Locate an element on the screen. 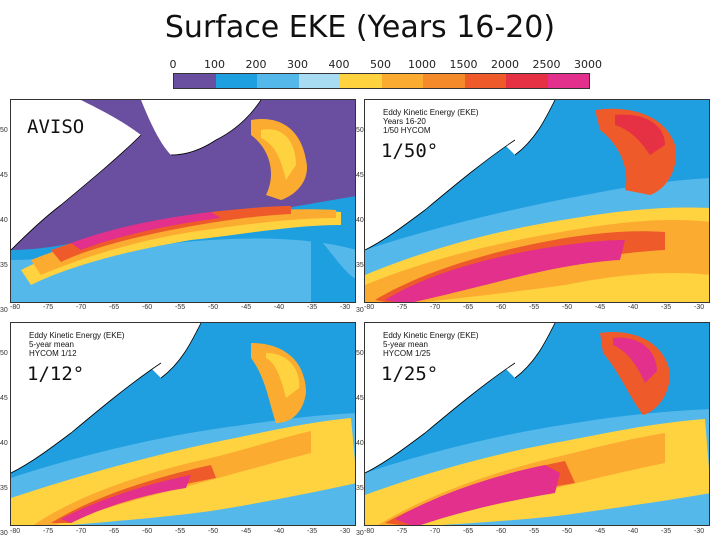 Image resolution: width=720 pixels, height=540 pixels. panel-label-hycom25: 1/25° is located at coordinates (410, 374).